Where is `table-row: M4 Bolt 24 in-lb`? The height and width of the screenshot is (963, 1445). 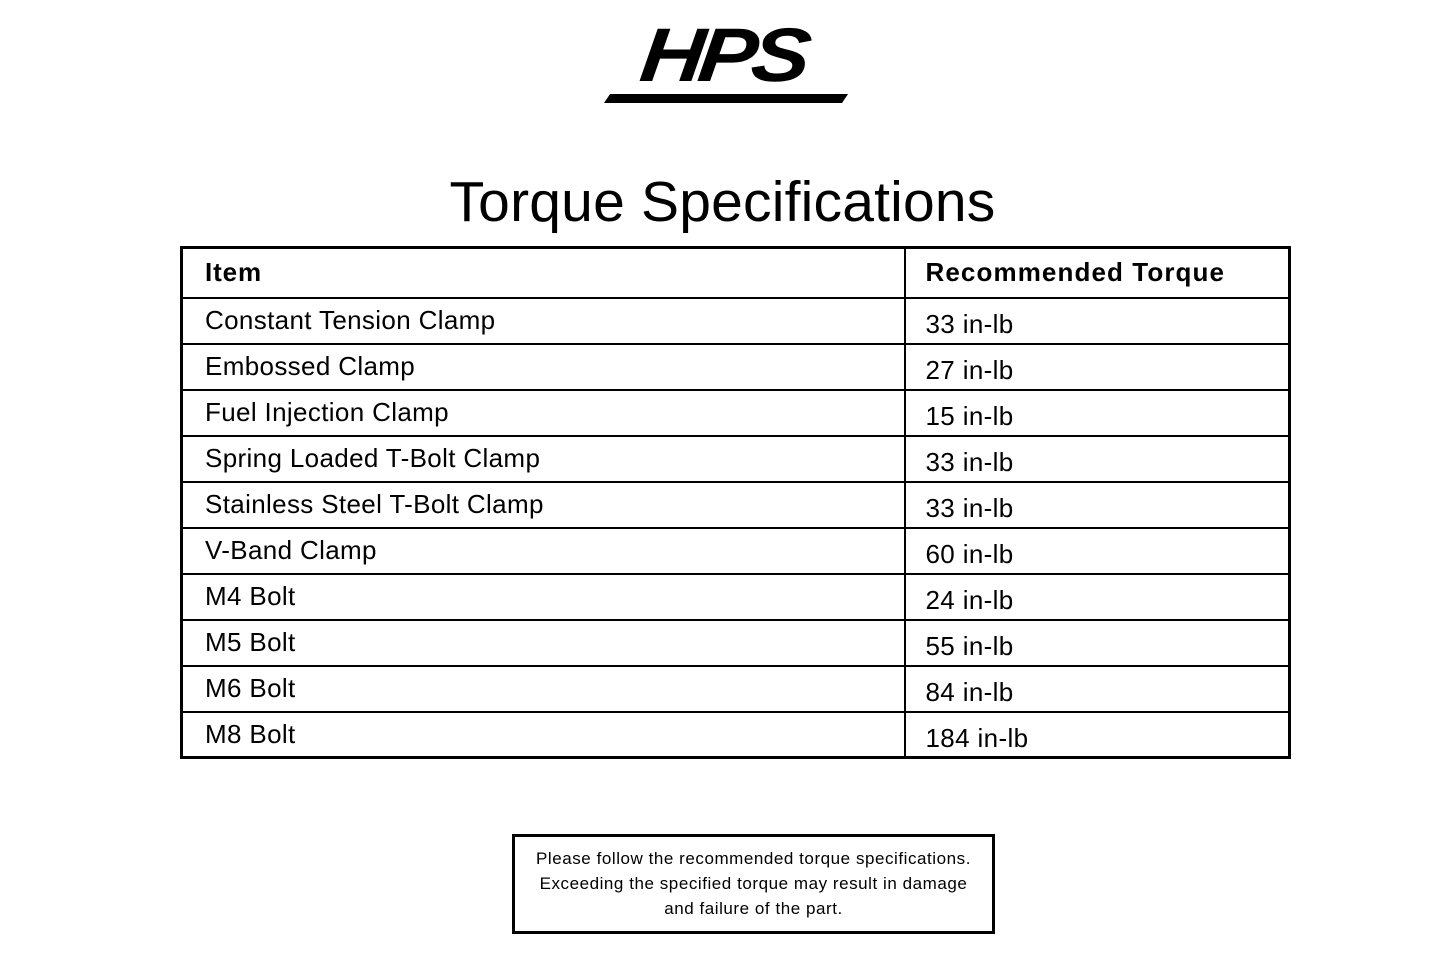
table-row: M4 Bolt 24 in-lb is located at coordinates (735, 598).